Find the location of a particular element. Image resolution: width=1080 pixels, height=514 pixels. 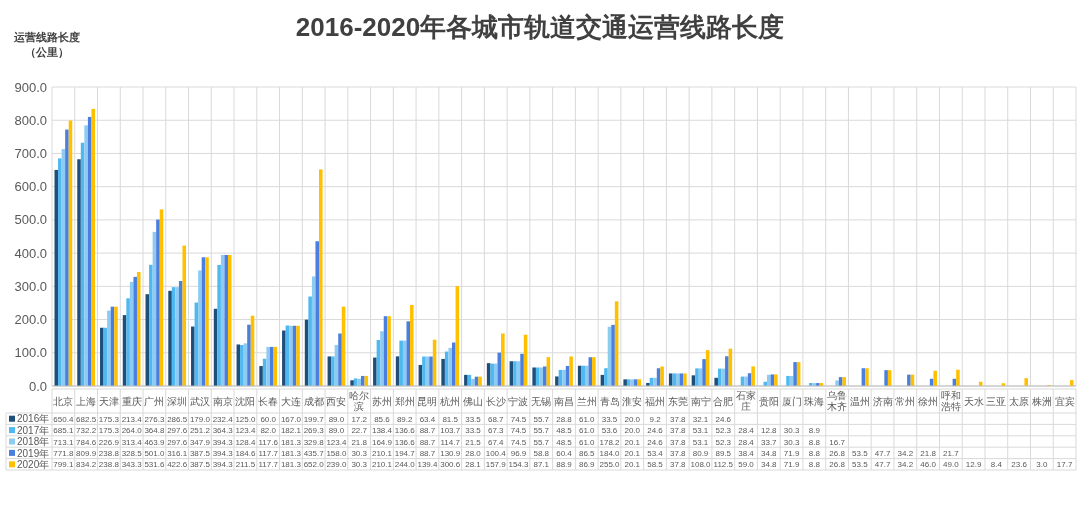

data-label: 26.8 is located at coordinates (837, 465).